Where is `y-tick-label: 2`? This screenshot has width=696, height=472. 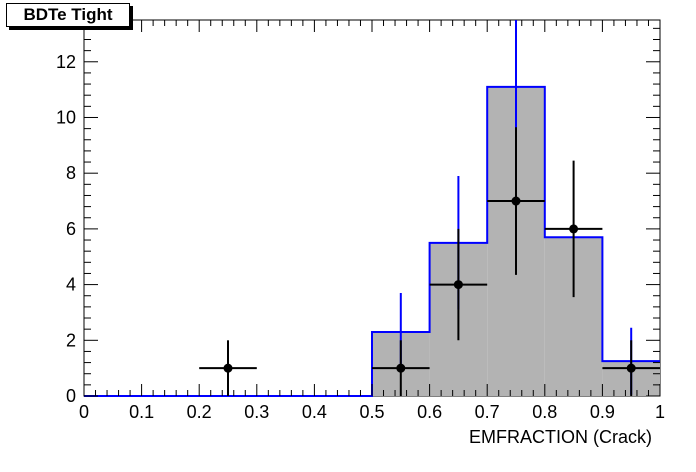
y-tick-label: 2 is located at coordinates (71, 340).